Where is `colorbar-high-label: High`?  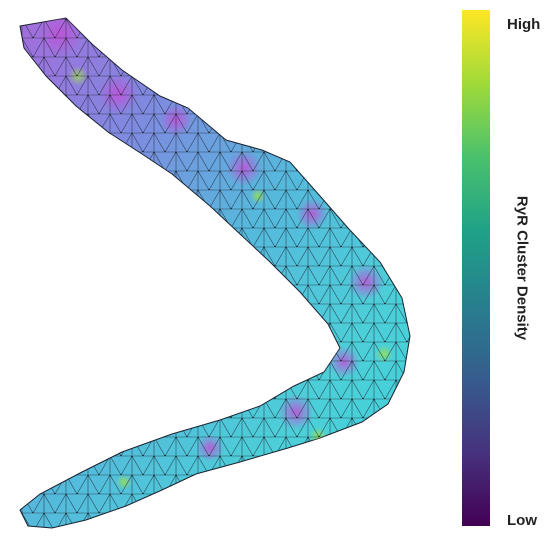
colorbar-high-label: High is located at coordinates (524, 24).